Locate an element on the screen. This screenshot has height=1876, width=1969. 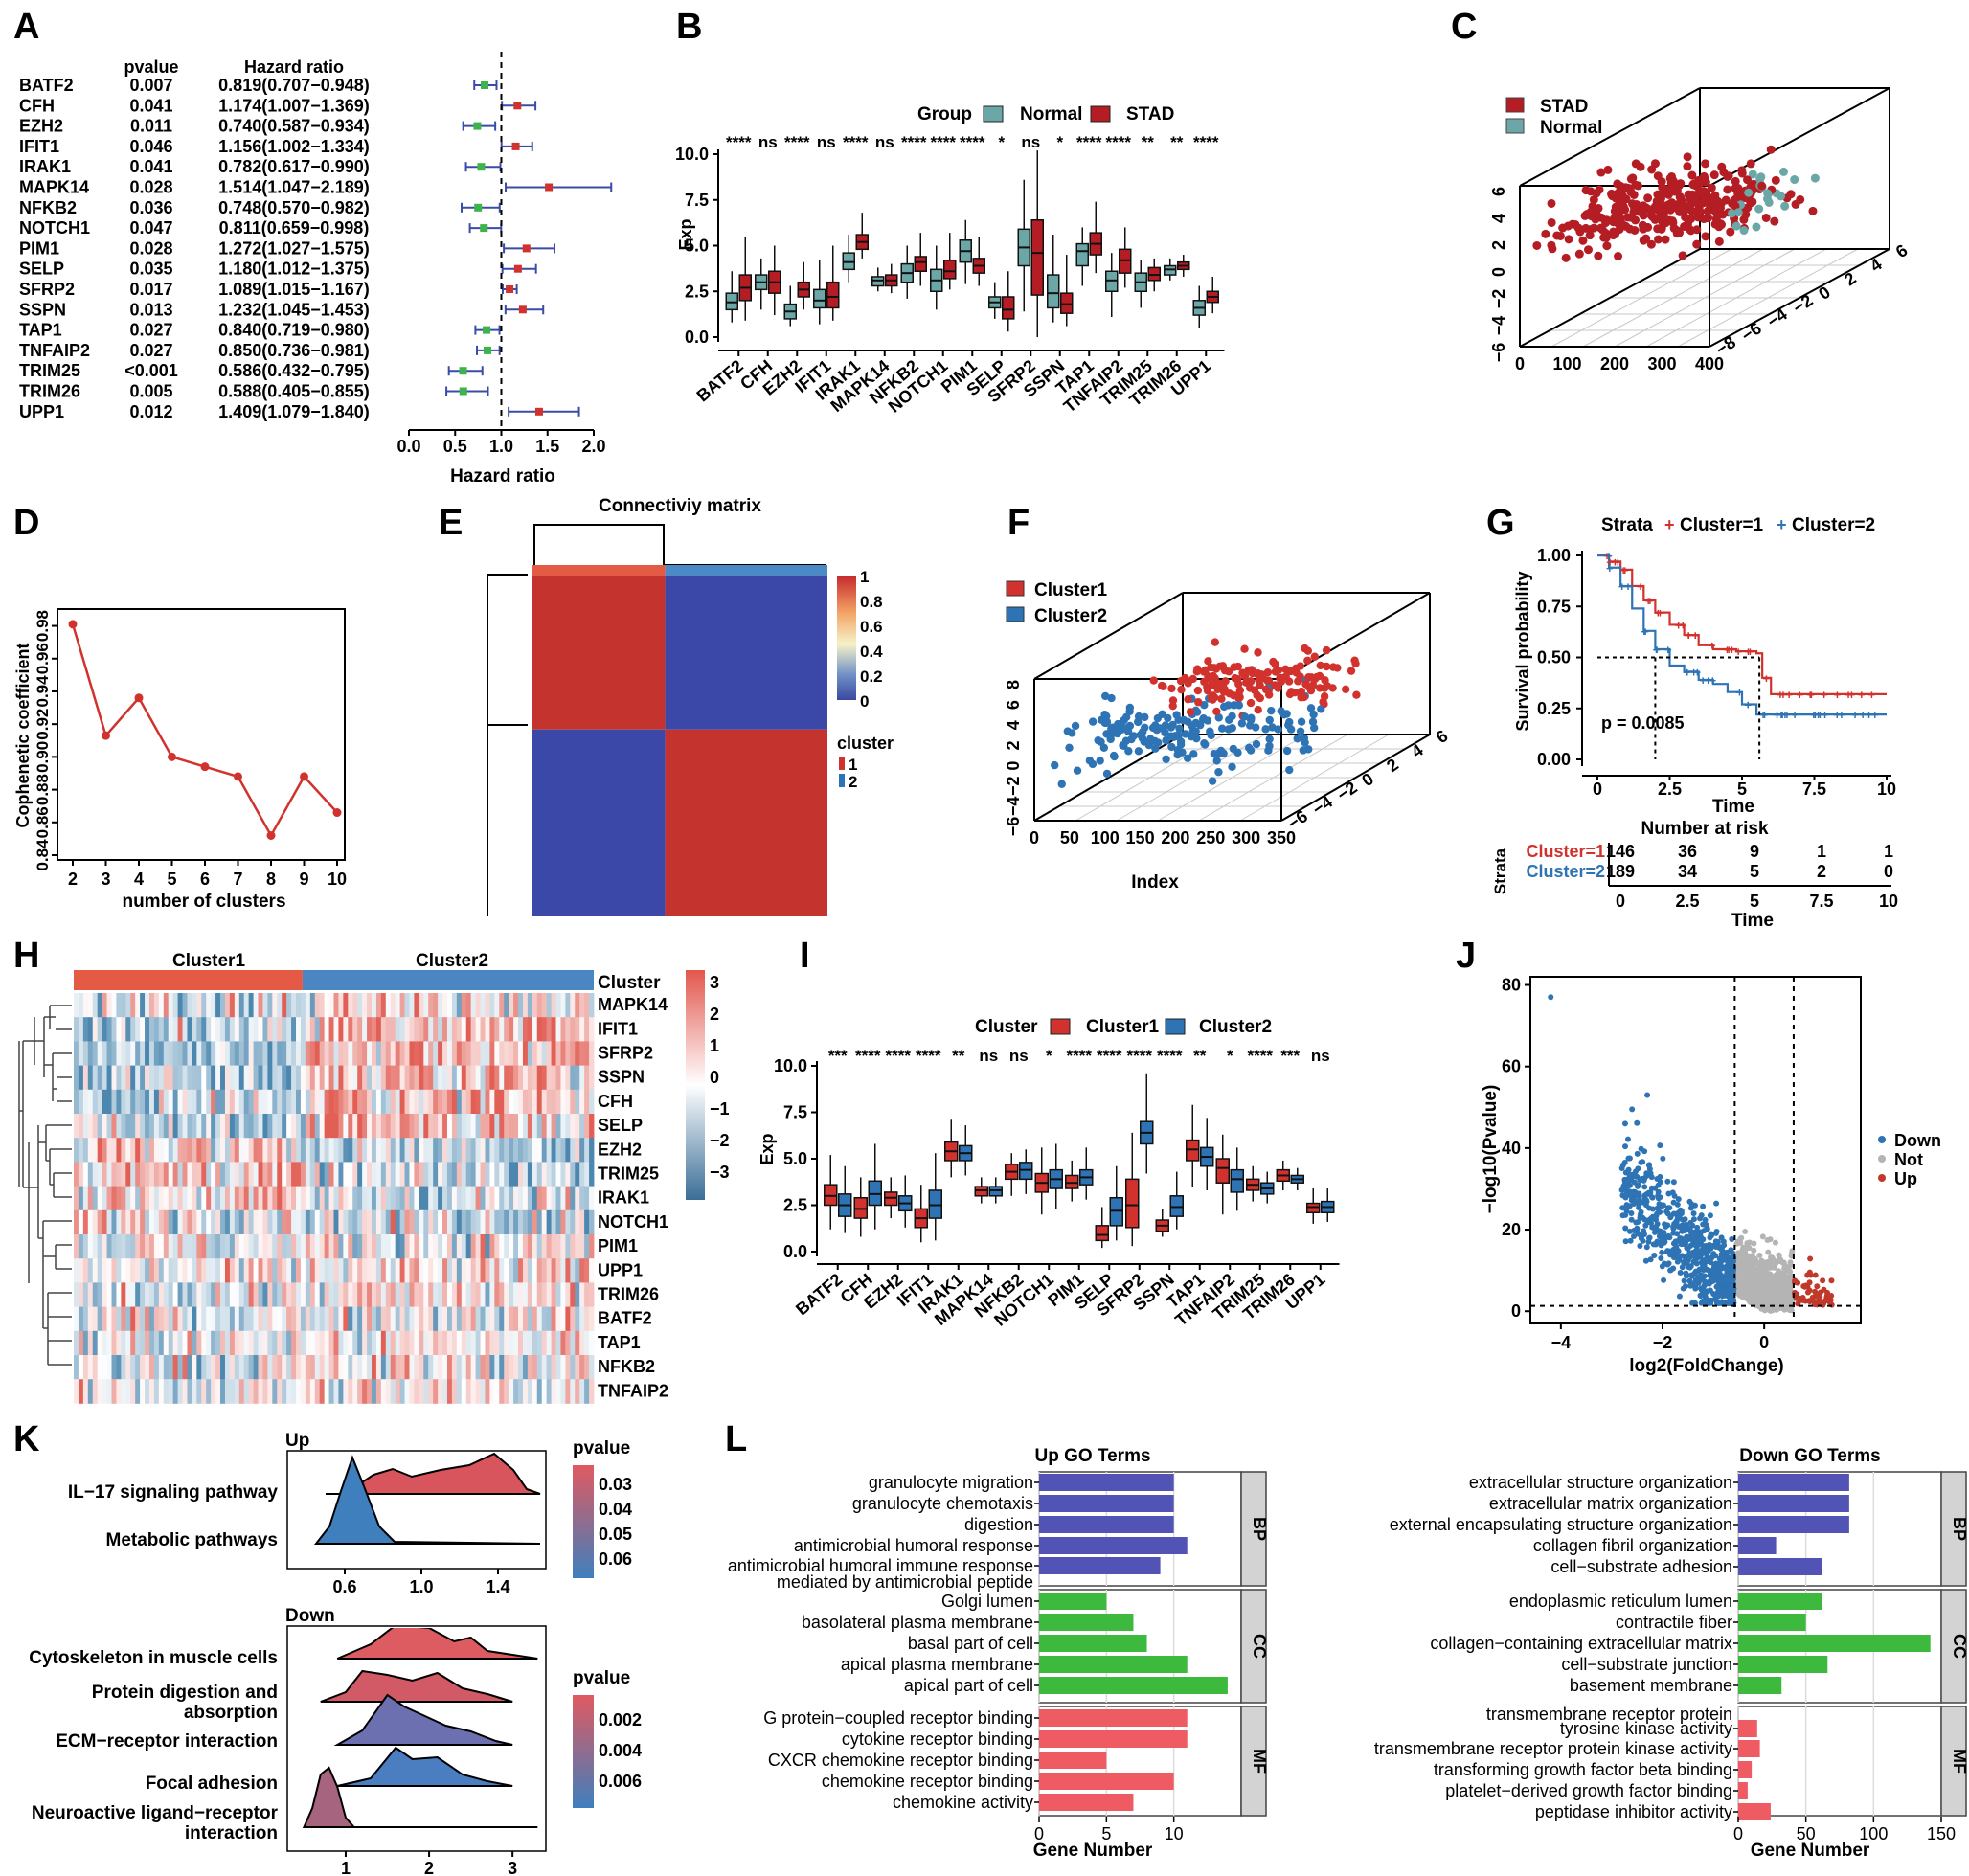
significance-label: * is located at coordinates (1001, 142).